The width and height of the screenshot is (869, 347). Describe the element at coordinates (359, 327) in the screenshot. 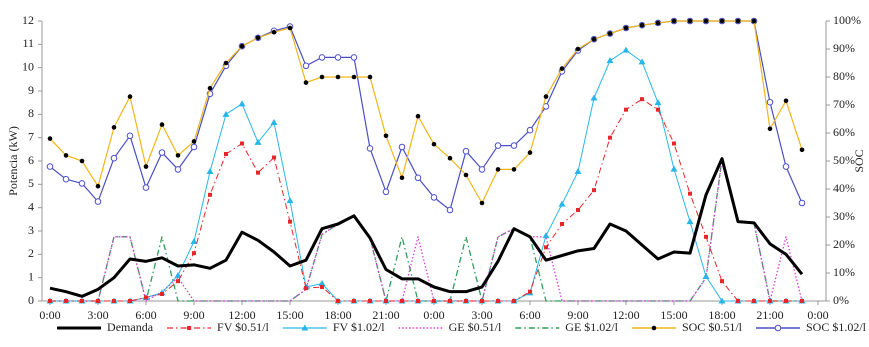

I see `legend-label: FV $1.02/l` at that location.